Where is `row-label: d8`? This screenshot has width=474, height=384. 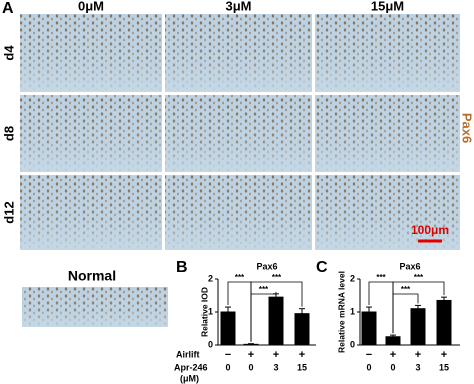
row-label: d8 is located at coordinates (8, 133).